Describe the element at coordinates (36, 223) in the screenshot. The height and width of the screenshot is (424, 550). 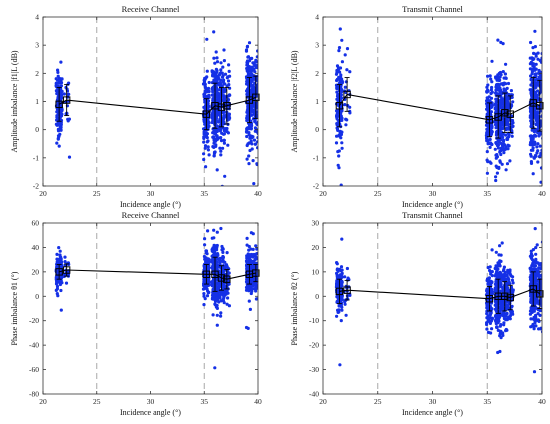
I see `y-tick-label: 60` at that location.